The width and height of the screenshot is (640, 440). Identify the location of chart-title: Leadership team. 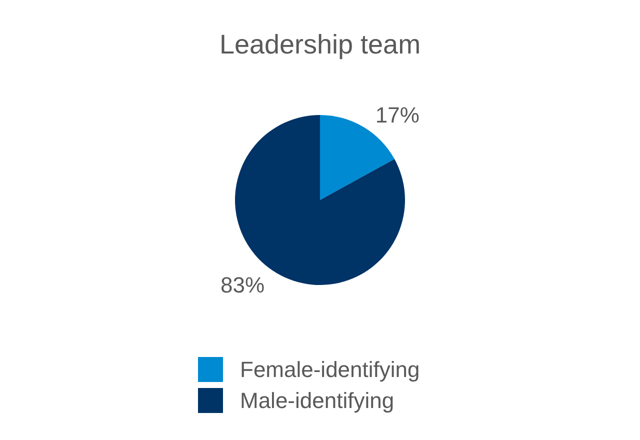
(320, 45).